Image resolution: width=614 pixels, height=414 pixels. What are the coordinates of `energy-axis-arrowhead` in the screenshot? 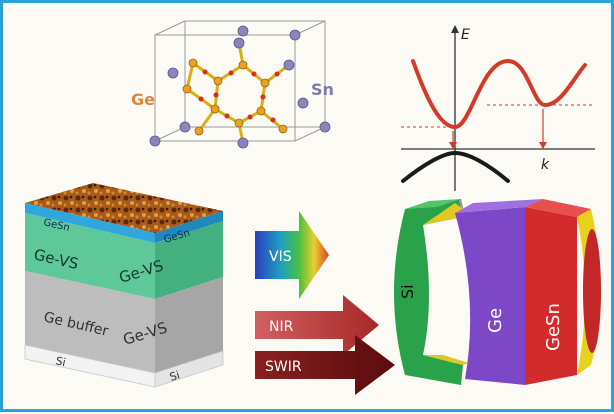 It's located at (455, 29).